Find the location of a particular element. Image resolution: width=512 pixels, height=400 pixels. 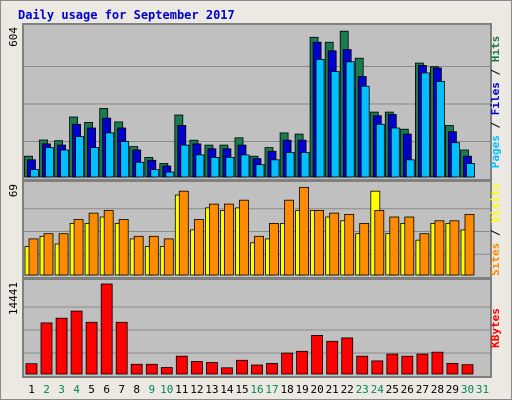

legend-item-files: Files is located at coordinates (495, 98).